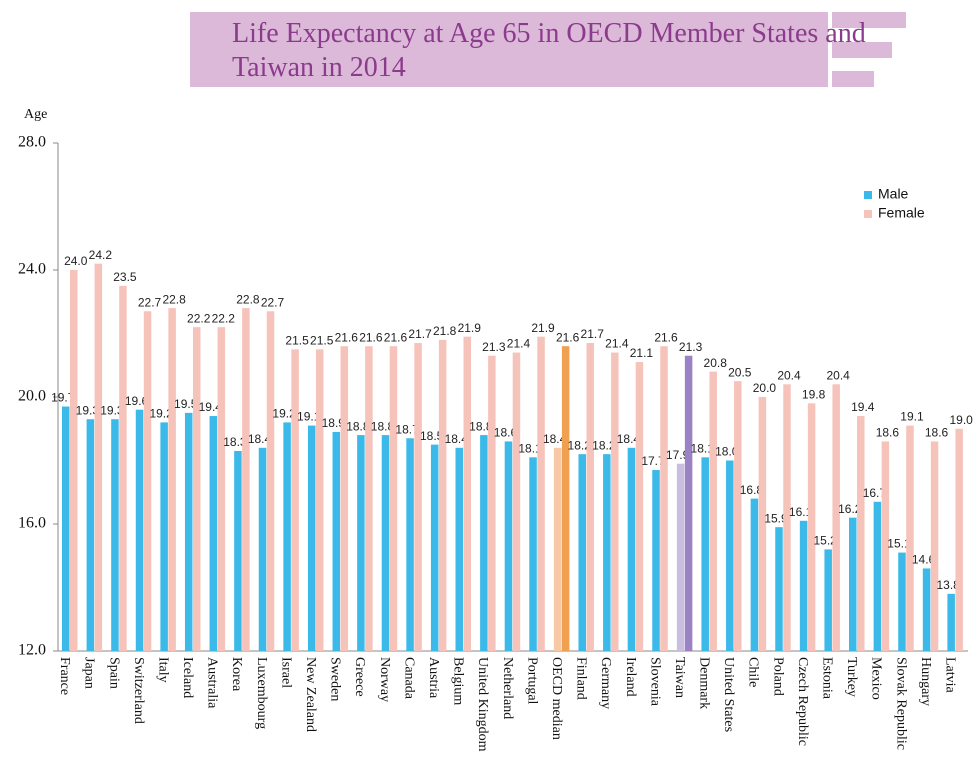 This screenshot has height=778, width=973. I want to click on data-label: 21.6, so click(396, 337).